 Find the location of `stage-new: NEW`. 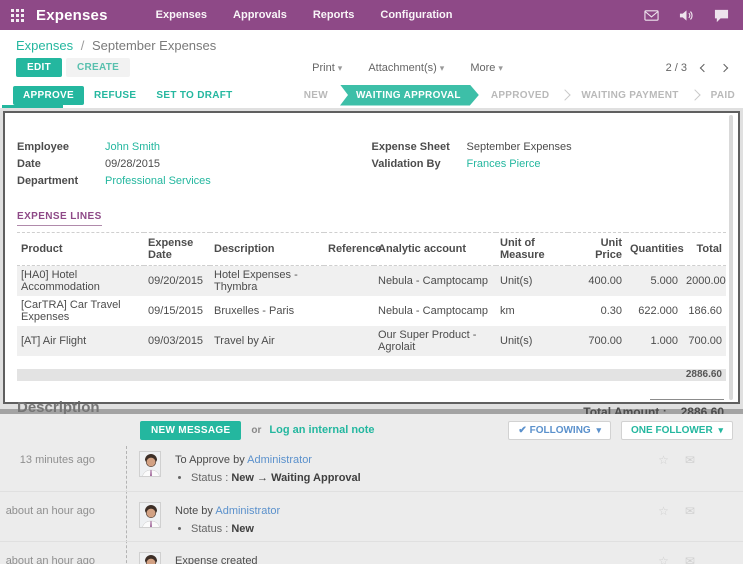

stage-new: NEW is located at coordinates (315, 95).